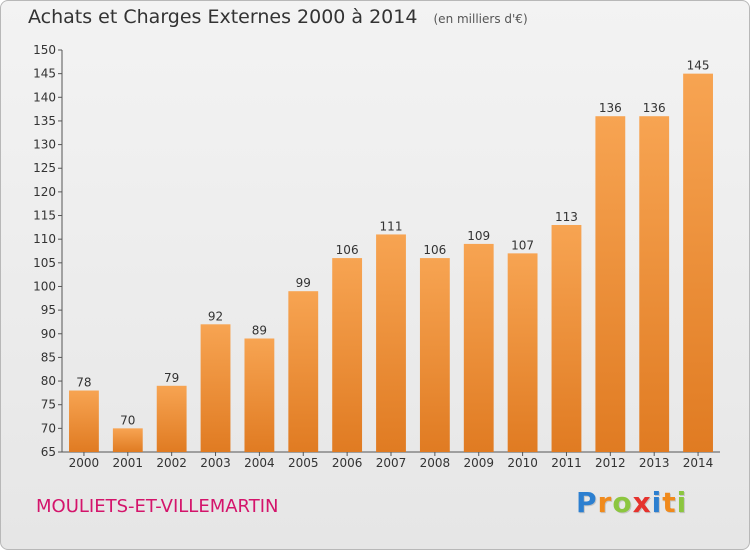 The image size is (750, 550). I want to click on x-tick-label: 2013, so click(654, 463).